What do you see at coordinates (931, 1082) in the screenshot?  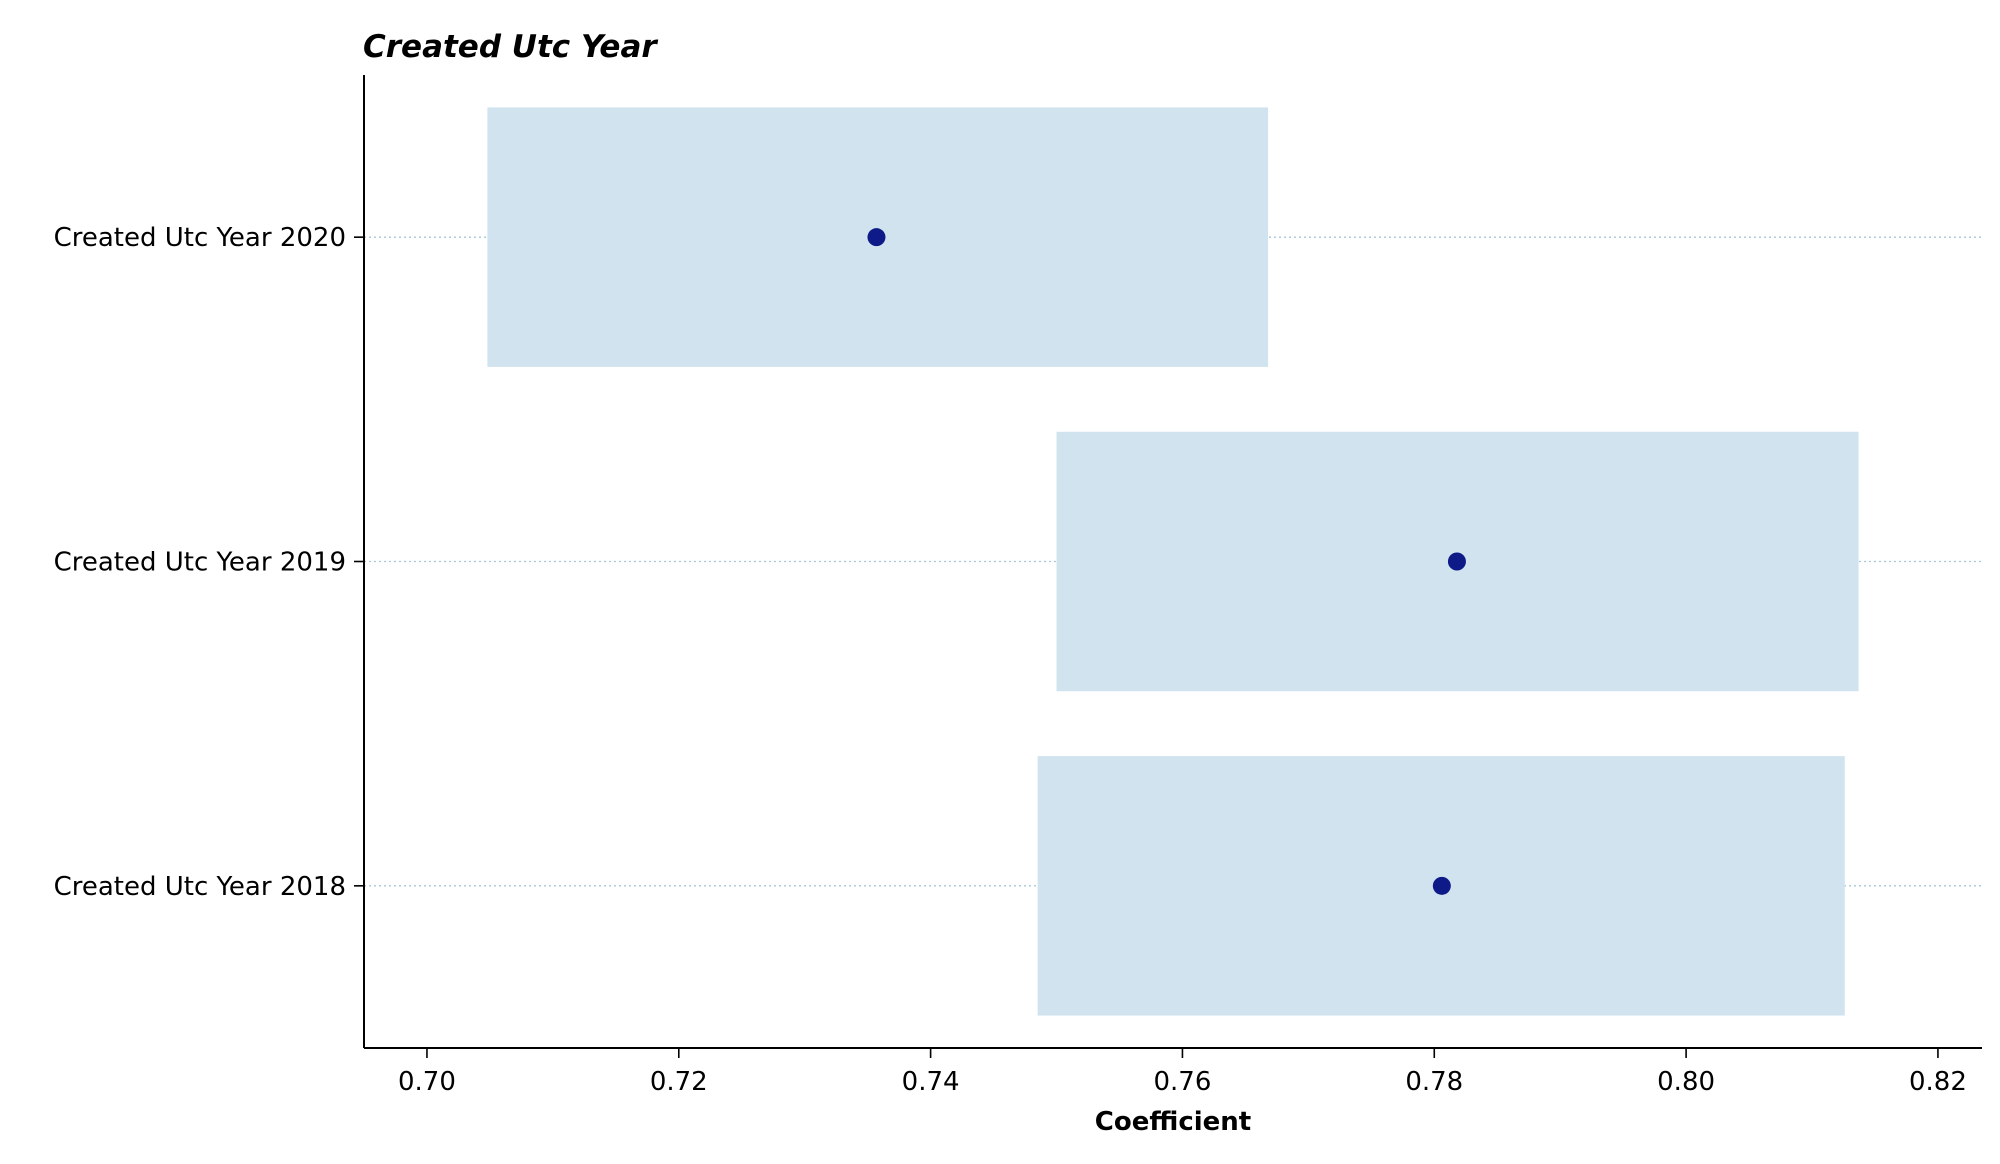 I see `x-tick-label: 0.74` at bounding box center [931, 1082].